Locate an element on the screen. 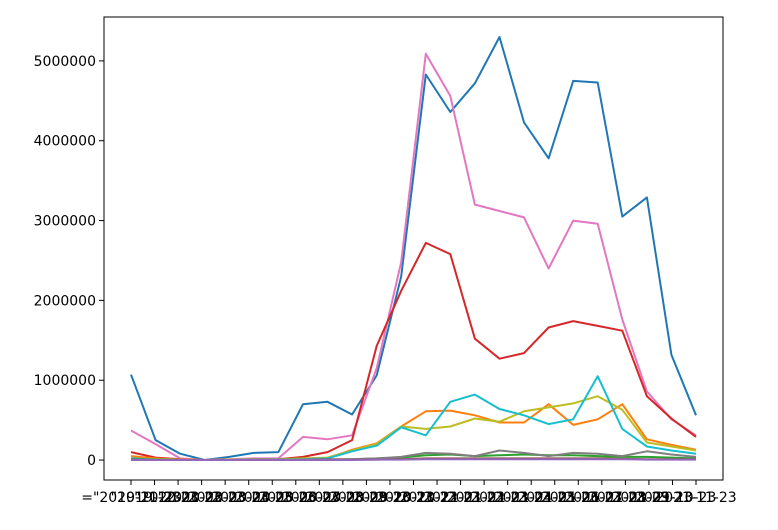 Image resolution: width=778 pixels, height=530 pixels. x-tick-label: "2021-07-23 is located at coordinates (602, 498).